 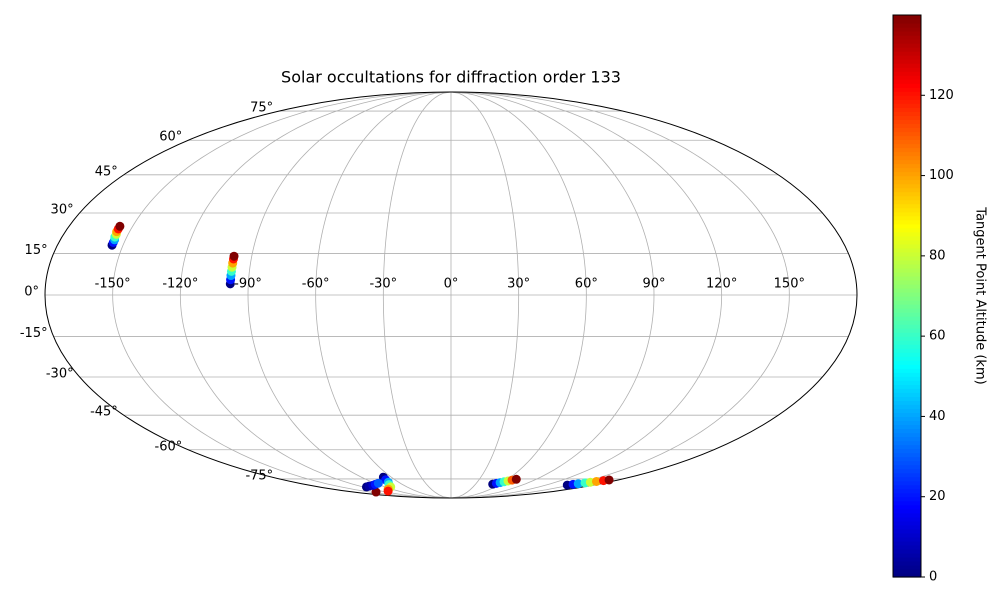 What do you see at coordinates (62, 209) in the screenshot?
I see `y-tick-label: 30°` at bounding box center [62, 209].